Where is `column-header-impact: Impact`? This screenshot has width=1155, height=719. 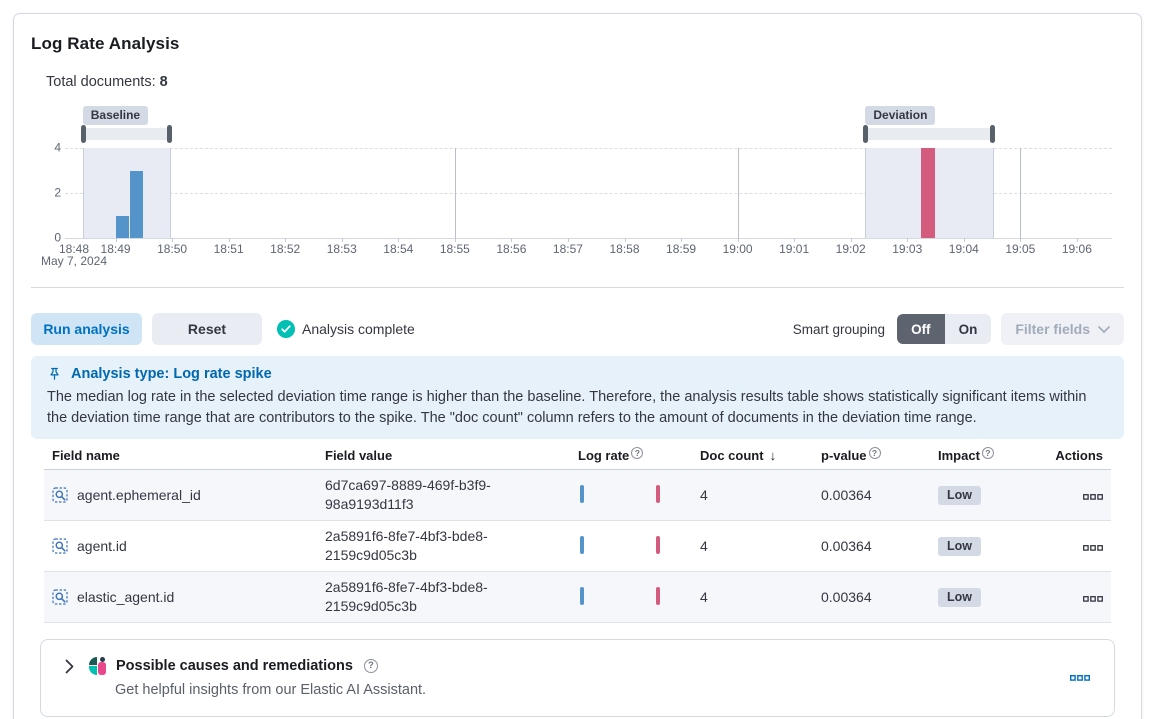 column-header-impact: Impact is located at coordinates (982, 457).